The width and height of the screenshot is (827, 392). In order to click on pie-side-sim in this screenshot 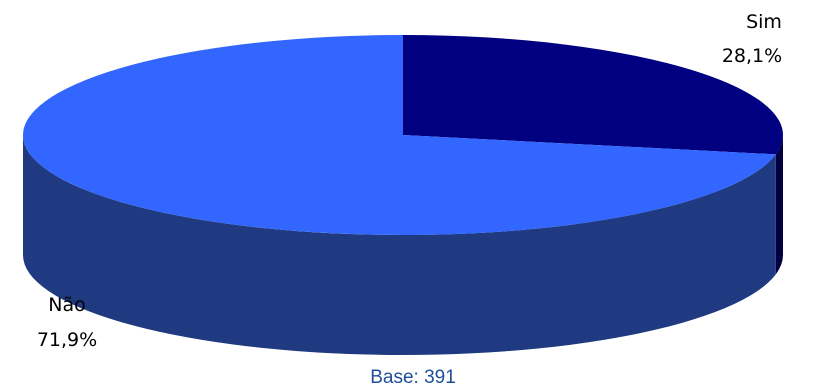, I will do `click(779, 205)`.